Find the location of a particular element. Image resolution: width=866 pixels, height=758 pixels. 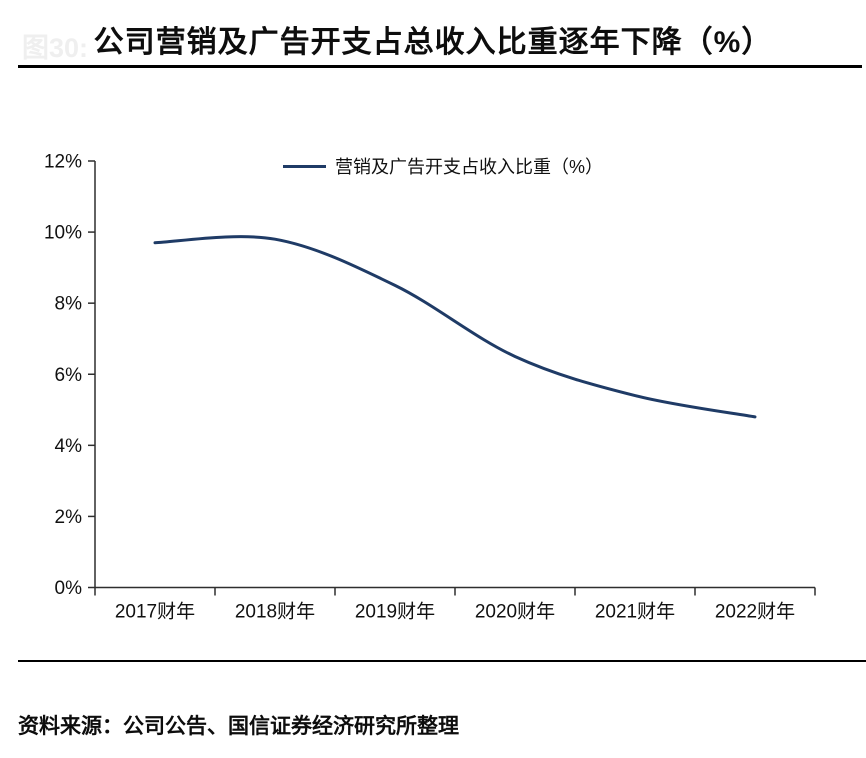

legend: 营销及广告开支占收入比重（%） is located at coordinates (443, 166).